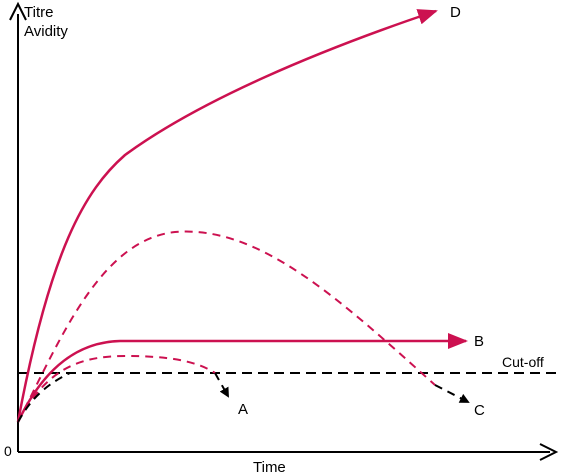 The height and width of the screenshot is (476, 562). I want to click on cutoff-label: Cut-off, so click(523, 362).